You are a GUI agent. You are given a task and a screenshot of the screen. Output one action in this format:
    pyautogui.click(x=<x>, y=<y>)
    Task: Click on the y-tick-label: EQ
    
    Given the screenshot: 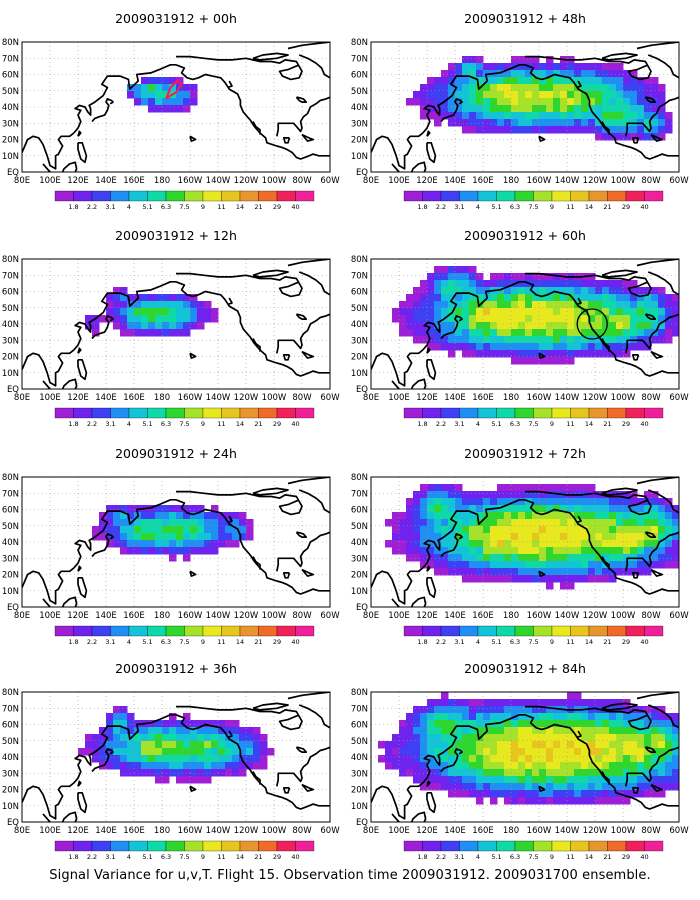 What is the action you would take?
    pyautogui.click(x=13, y=390)
    